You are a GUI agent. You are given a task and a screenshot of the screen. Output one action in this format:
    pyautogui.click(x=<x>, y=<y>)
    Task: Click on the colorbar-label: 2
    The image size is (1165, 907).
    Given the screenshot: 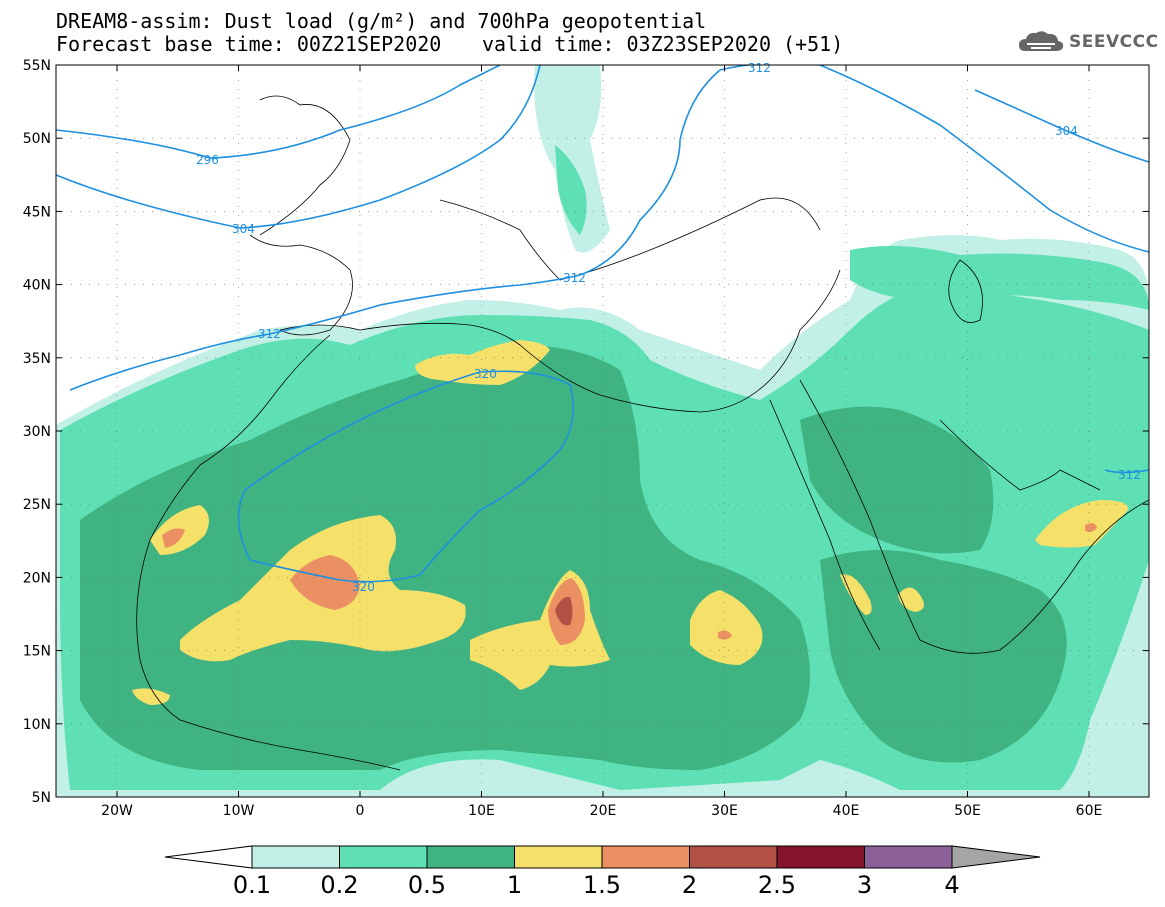 What is the action you would take?
    pyautogui.click(x=689, y=885)
    